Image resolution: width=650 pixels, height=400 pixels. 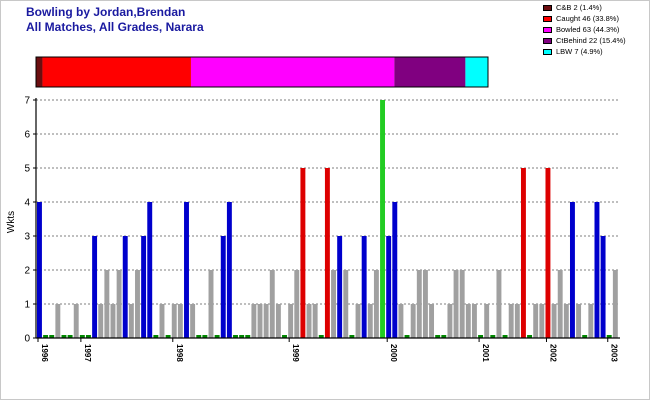 I want to click on y-tick-label-0: 0, so click(x=27, y=339).